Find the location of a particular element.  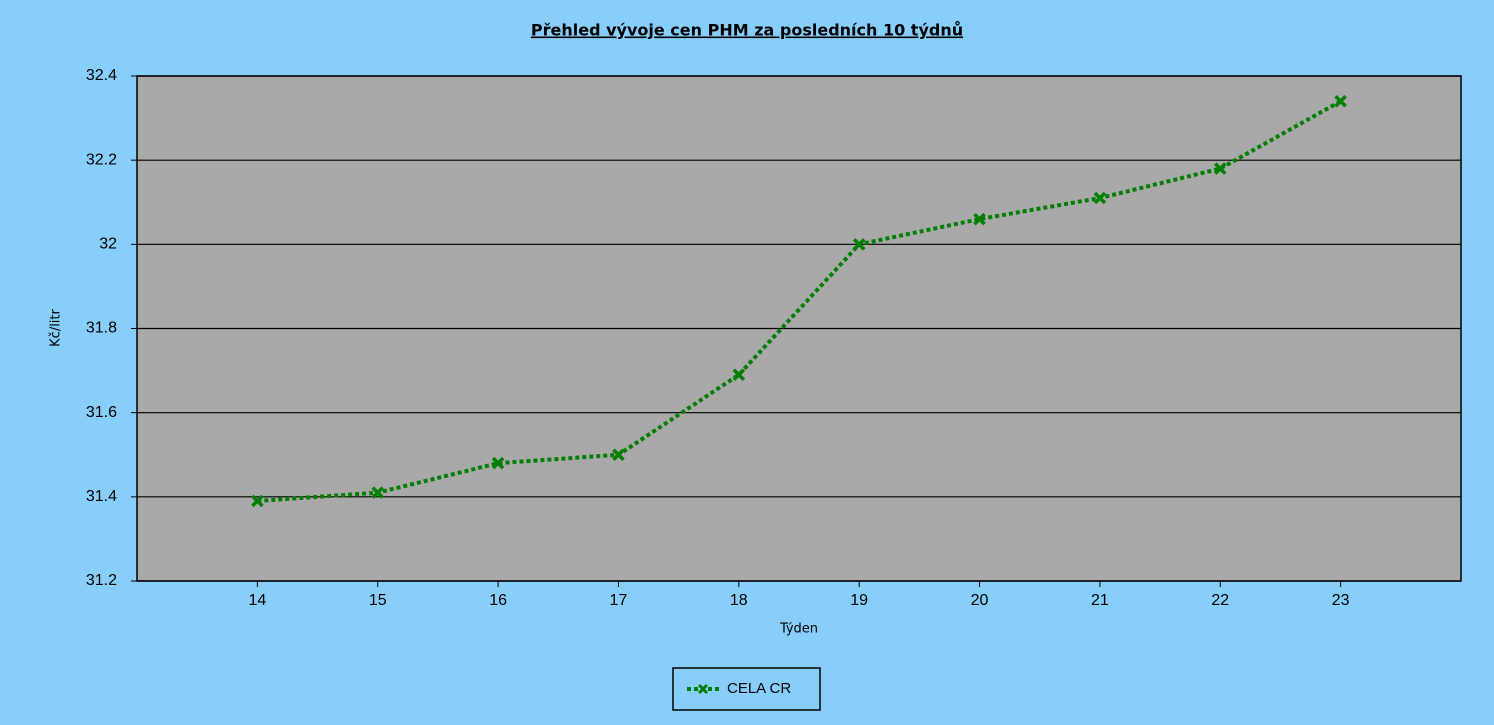

x-tick-label: 16 is located at coordinates (498, 600).